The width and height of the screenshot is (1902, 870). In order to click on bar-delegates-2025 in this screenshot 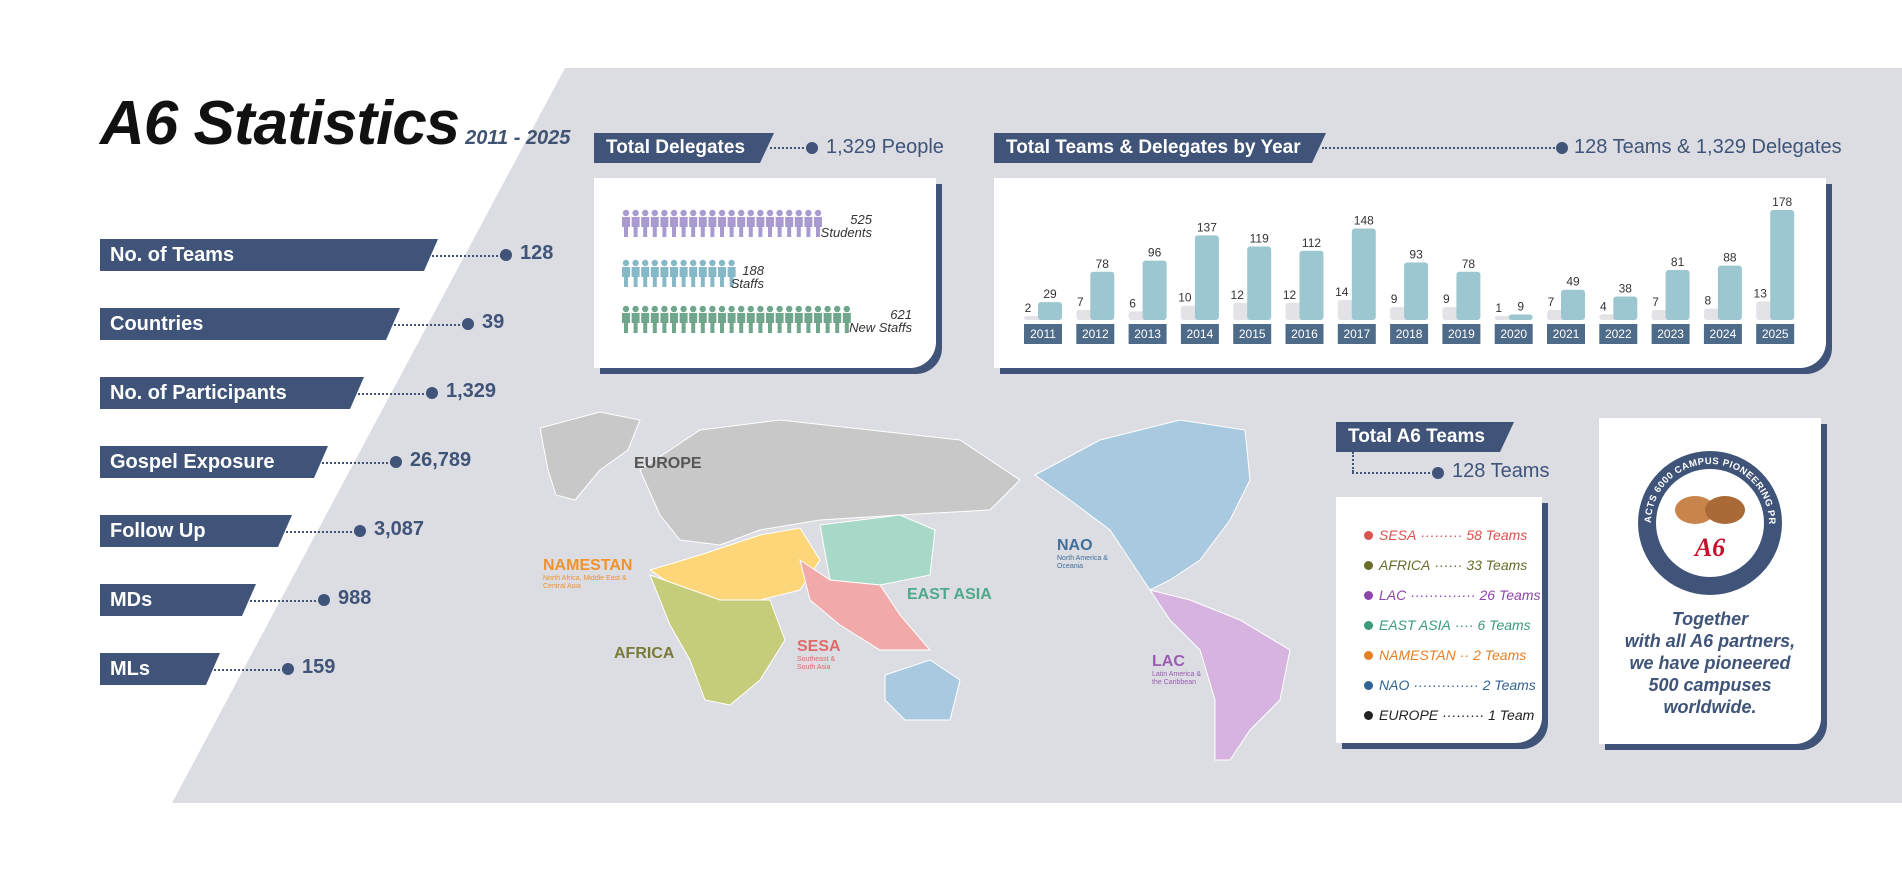, I will do `click(1782, 265)`.